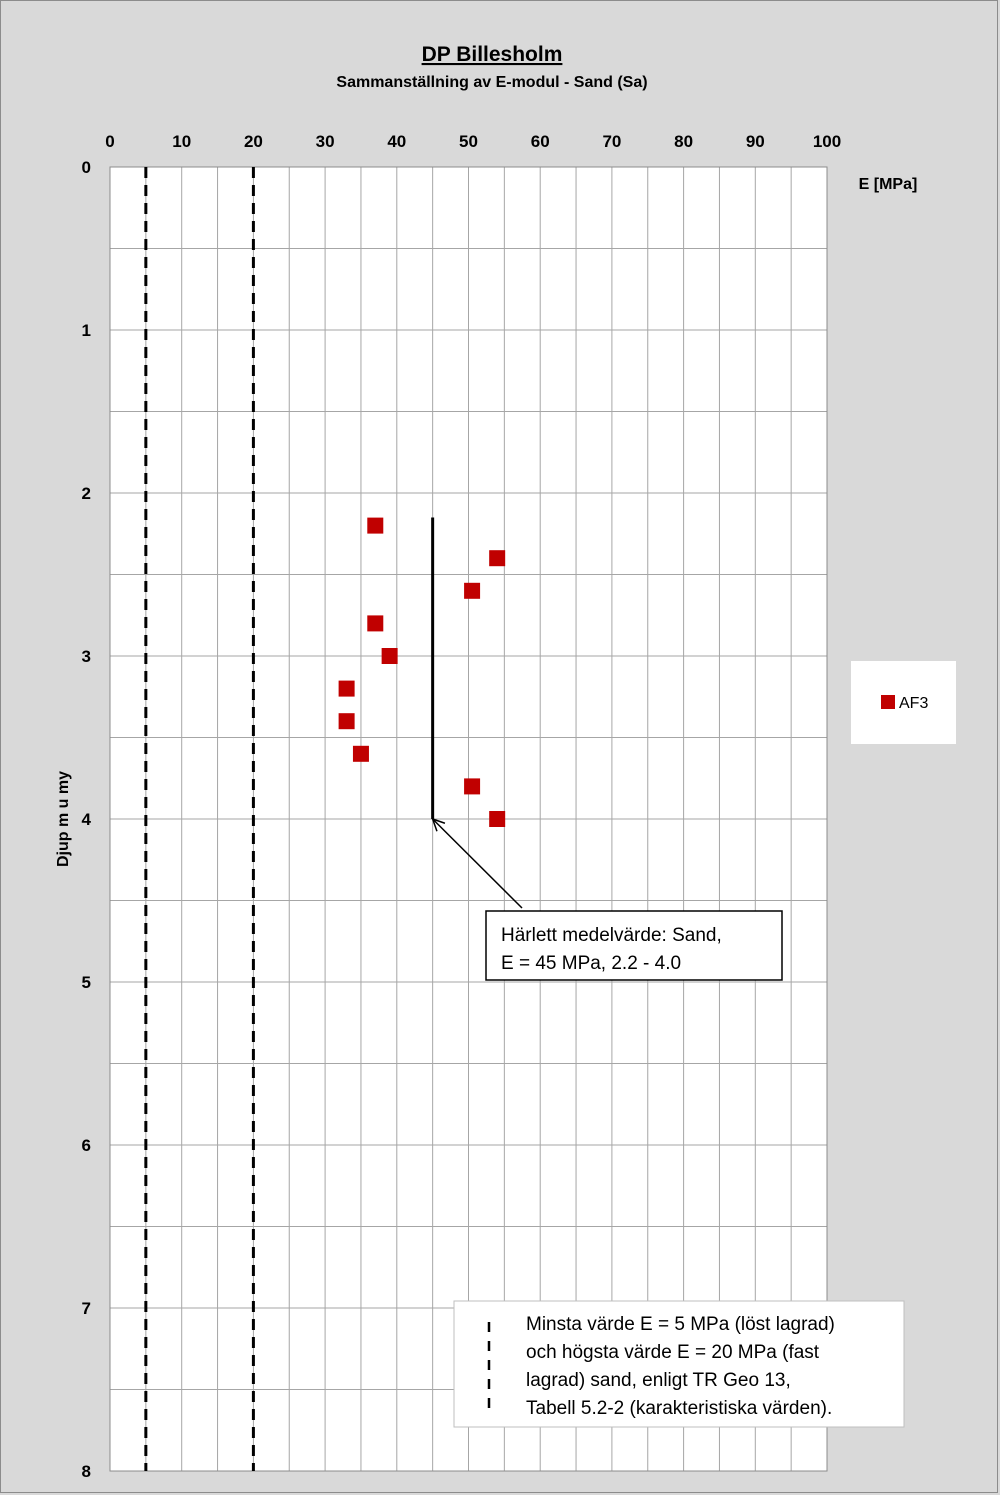 The image size is (1000, 1495). Describe the element at coordinates (86, 656) in the screenshot. I see `y-tick-3: 3` at that location.